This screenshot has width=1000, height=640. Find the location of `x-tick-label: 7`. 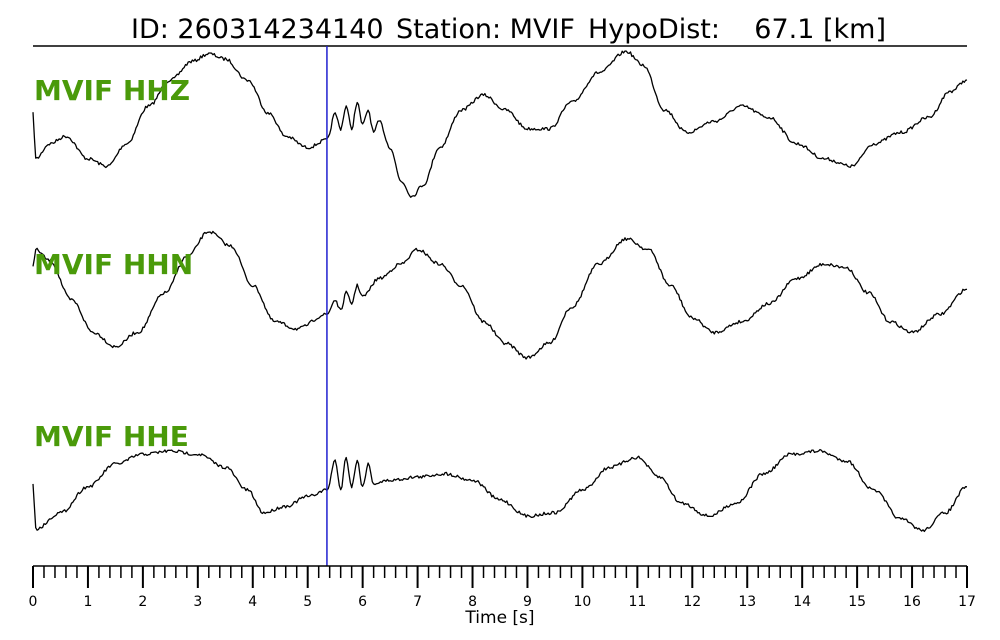

x-tick-label: 7 is located at coordinates (417, 602).